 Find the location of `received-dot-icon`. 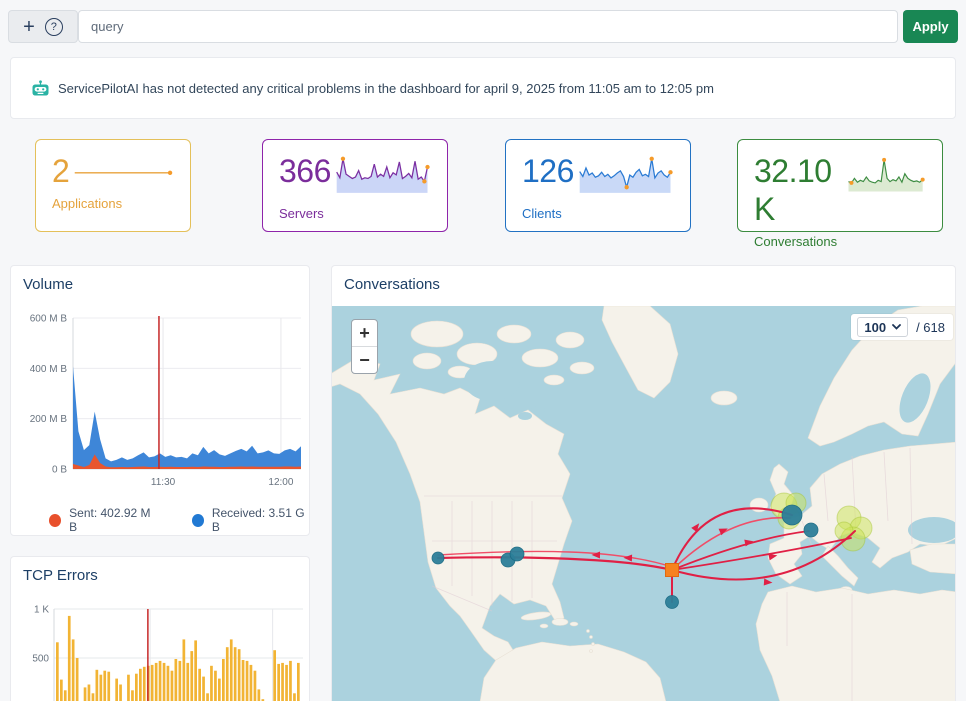

received-dot-icon is located at coordinates (197, 520).